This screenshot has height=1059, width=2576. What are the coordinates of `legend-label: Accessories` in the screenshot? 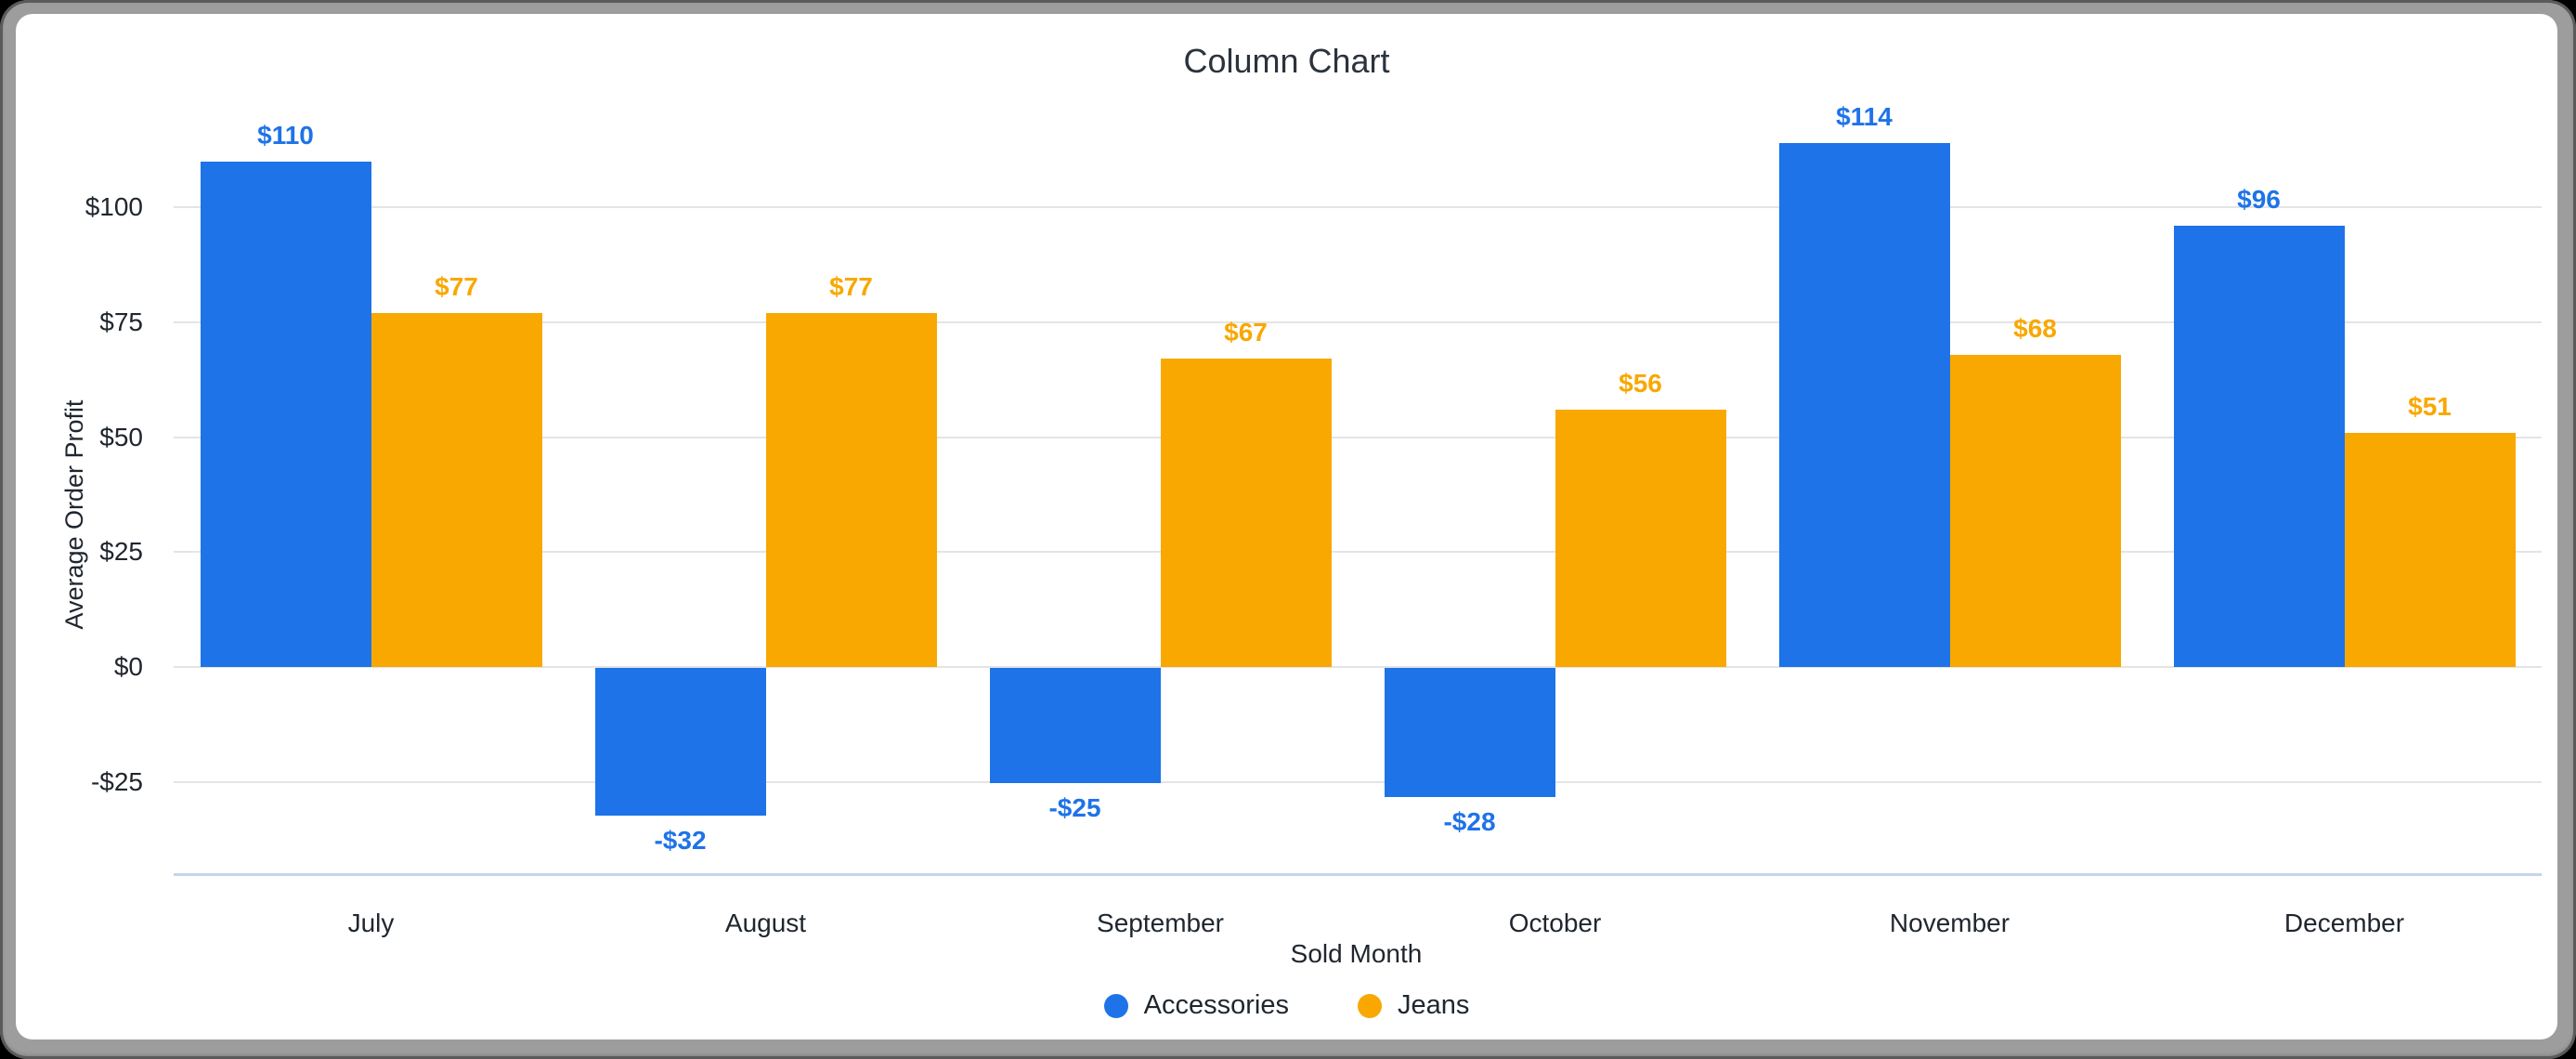 It's located at (1216, 1005).